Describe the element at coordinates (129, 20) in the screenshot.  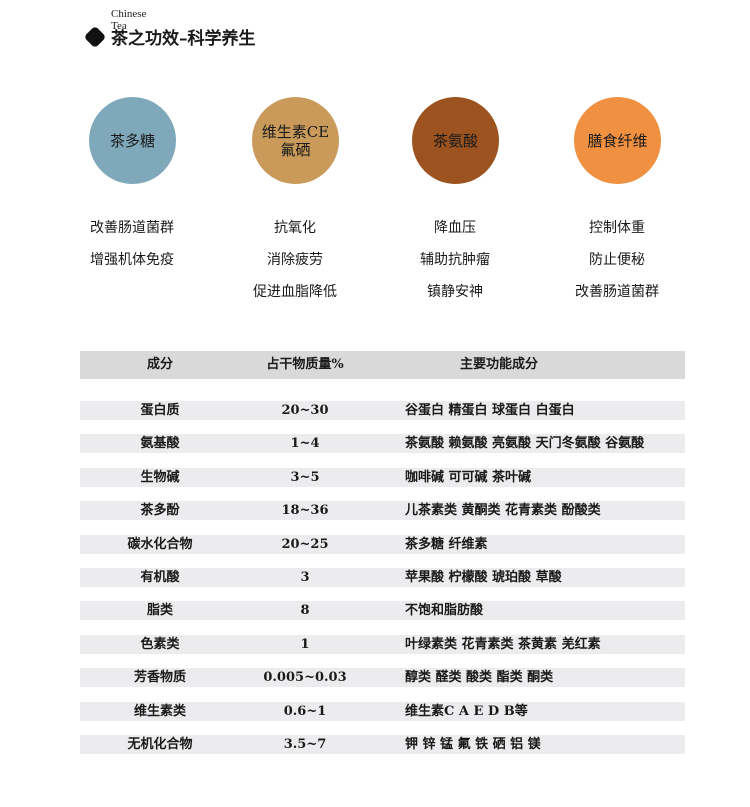
I see `header-subtitle: Chinese Tea` at that location.